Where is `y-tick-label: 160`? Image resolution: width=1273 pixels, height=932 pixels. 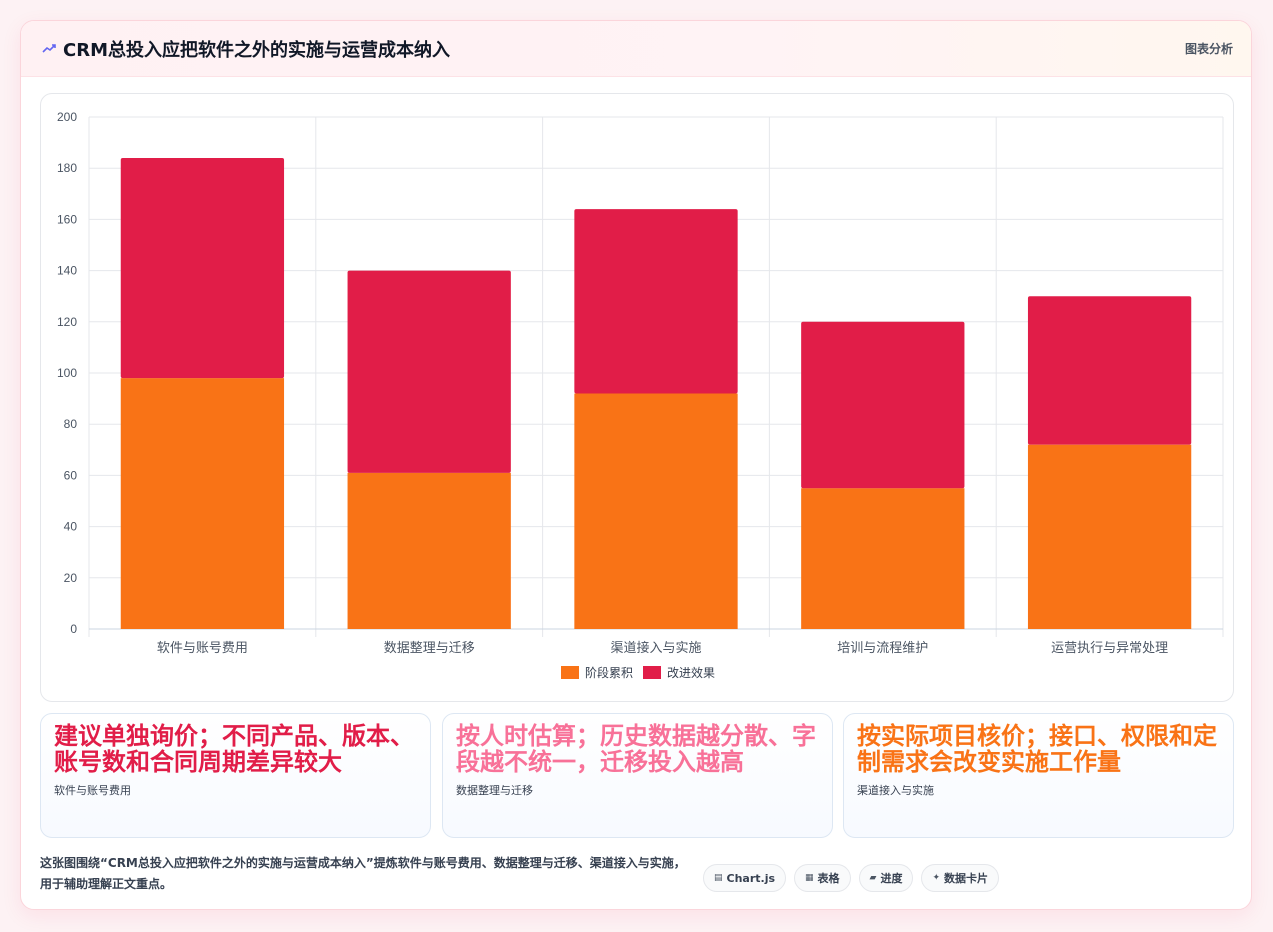 y-tick-label: 160 is located at coordinates (67, 219).